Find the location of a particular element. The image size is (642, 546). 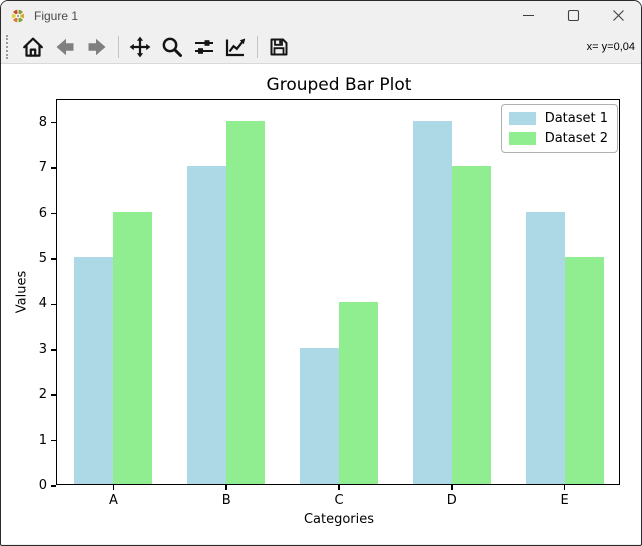

bar-dataset-2-D is located at coordinates (471, 325).